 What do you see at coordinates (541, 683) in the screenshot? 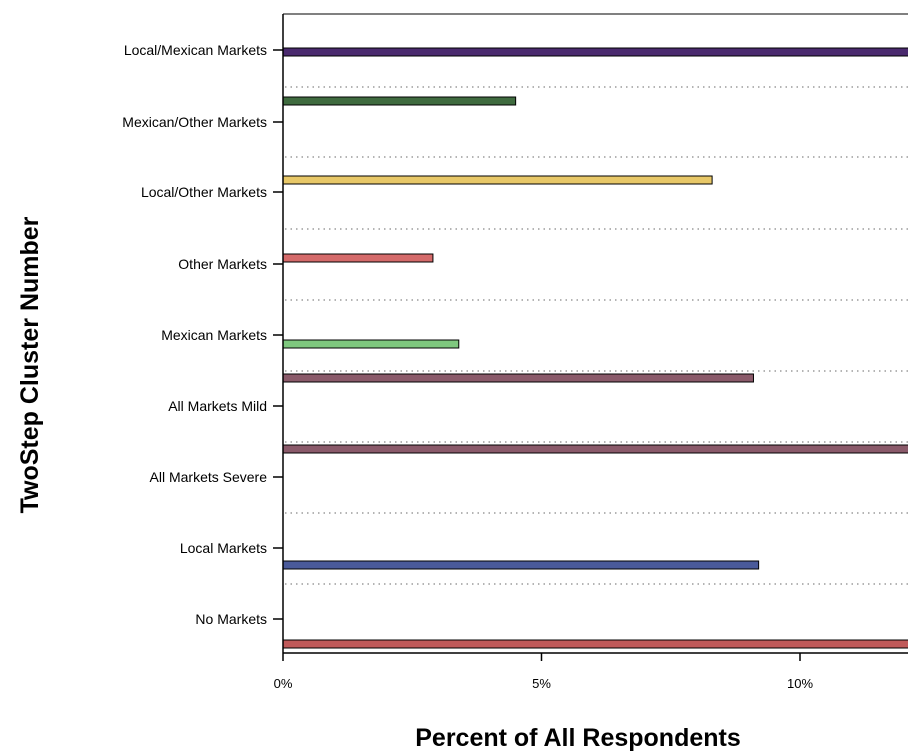
I see `x-tick-label: 5%` at bounding box center [541, 683].